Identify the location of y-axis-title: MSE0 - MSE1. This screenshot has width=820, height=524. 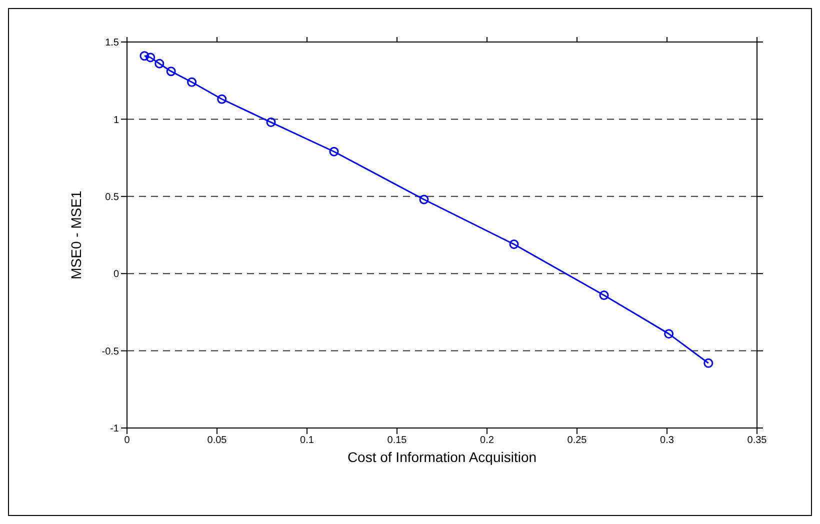
(76, 235).